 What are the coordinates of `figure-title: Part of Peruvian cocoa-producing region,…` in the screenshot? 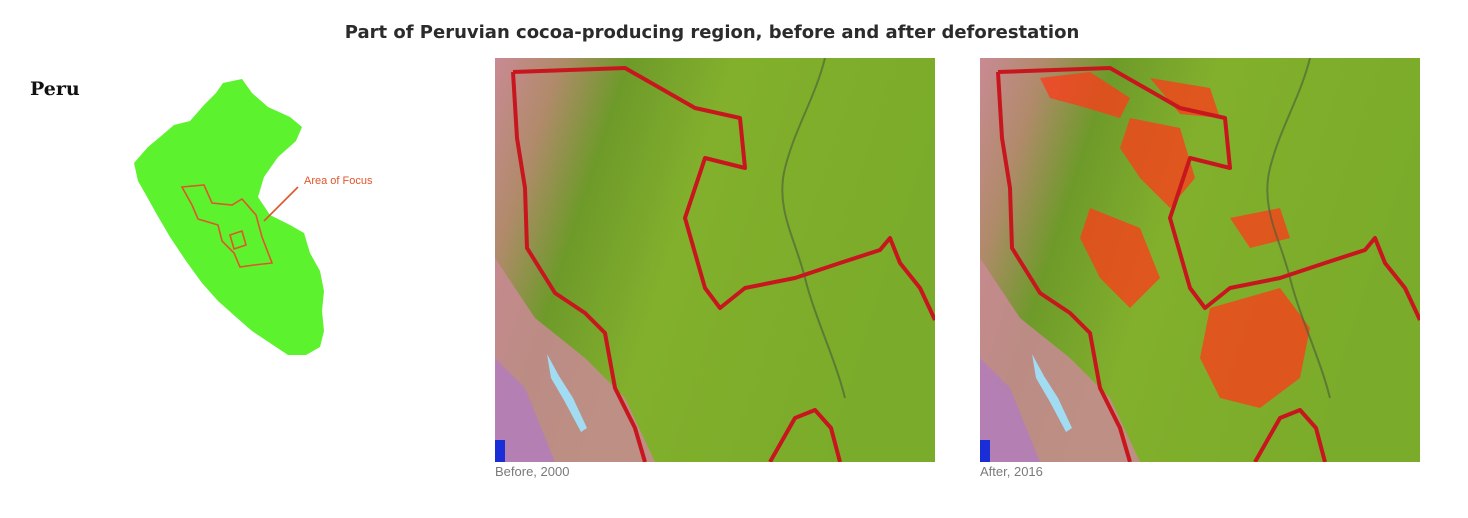 It's located at (712, 32).